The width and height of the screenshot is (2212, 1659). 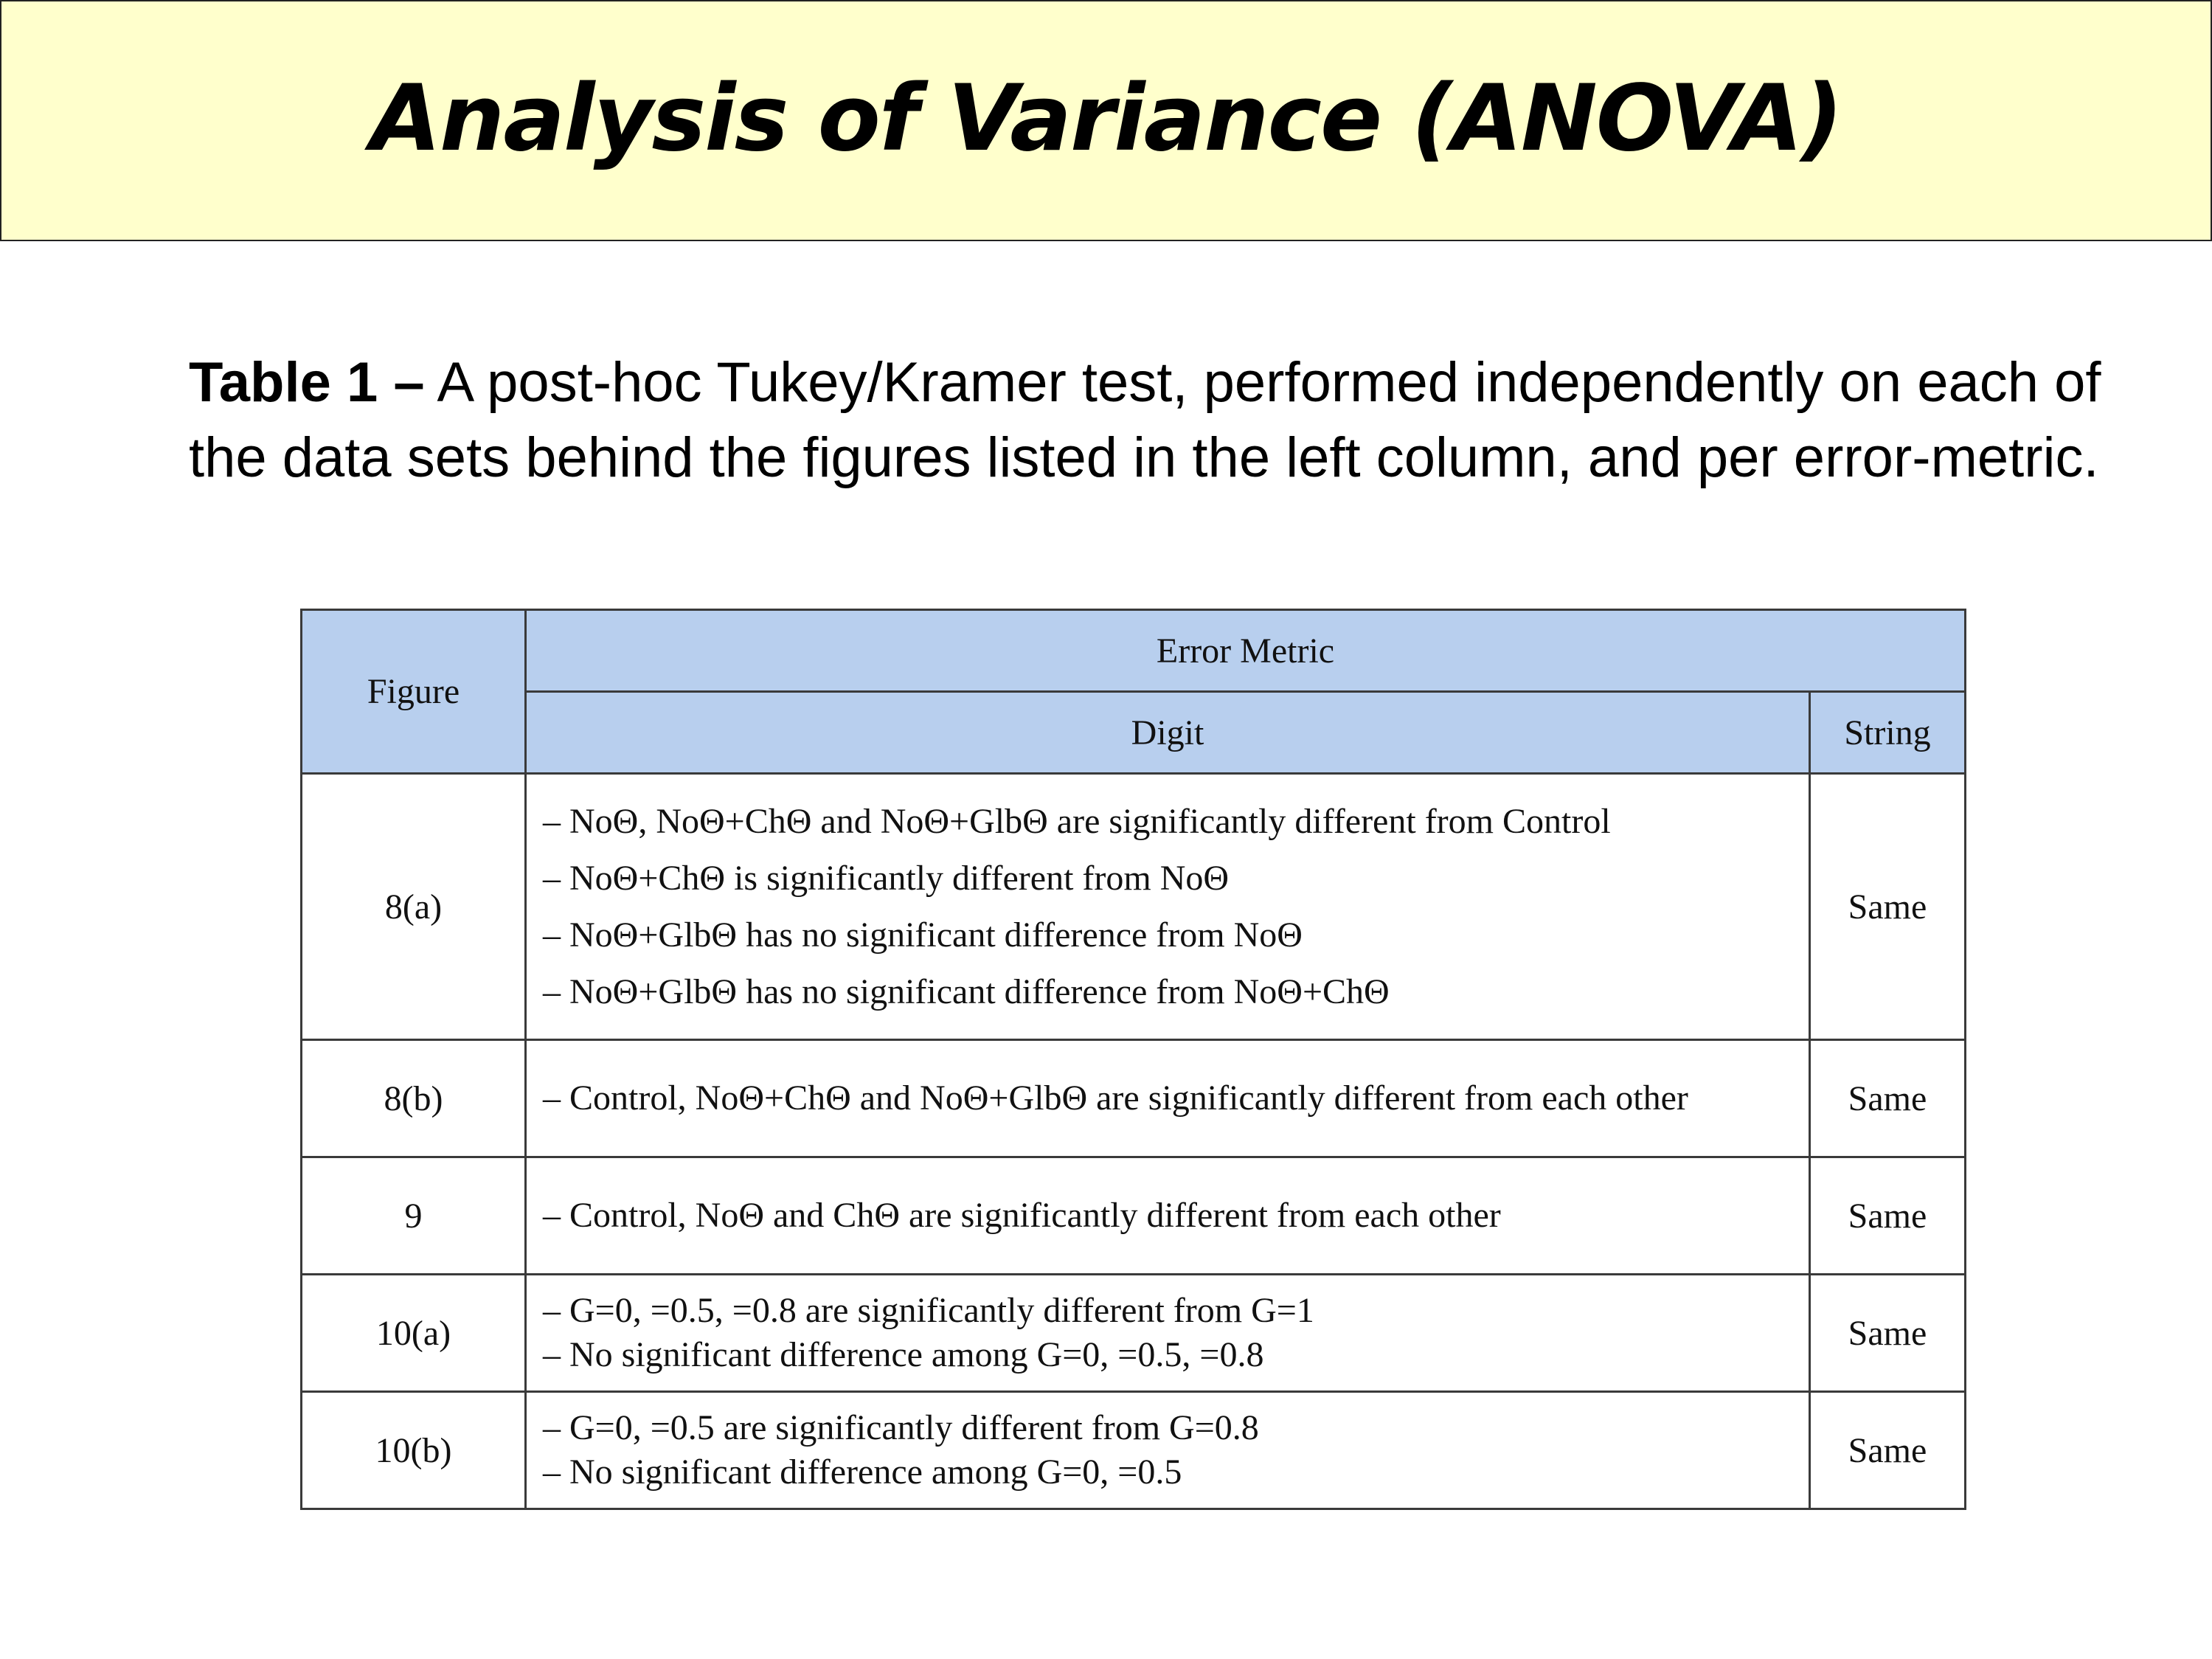 What do you see at coordinates (307, 383) in the screenshot?
I see `caption-label: Table 1 –` at bounding box center [307, 383].